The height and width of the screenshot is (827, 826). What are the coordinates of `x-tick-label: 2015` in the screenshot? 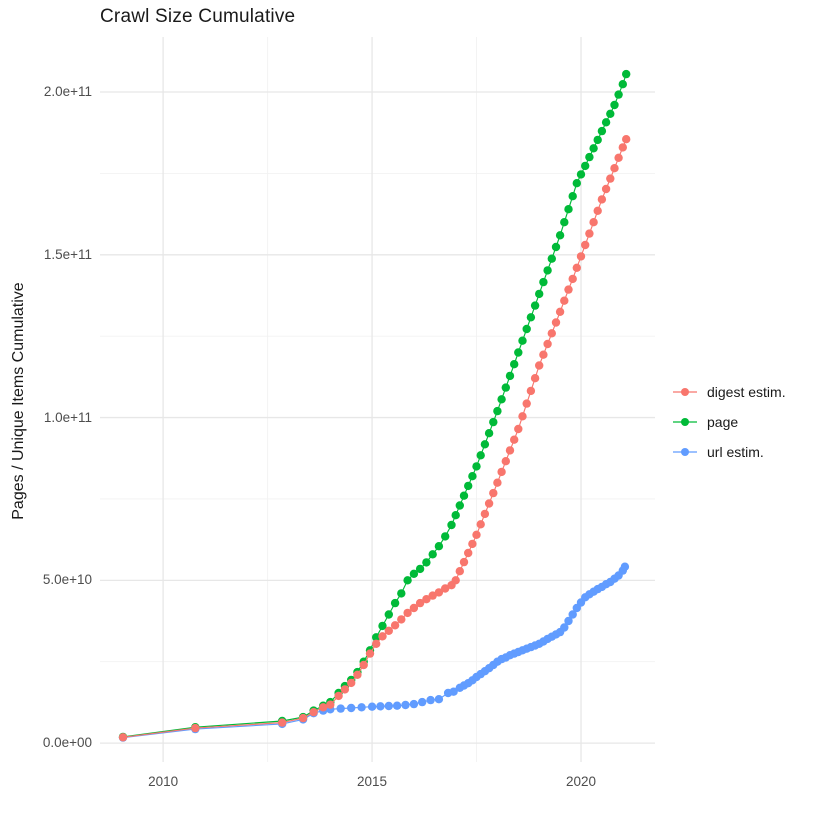 It's located at (372, 781).